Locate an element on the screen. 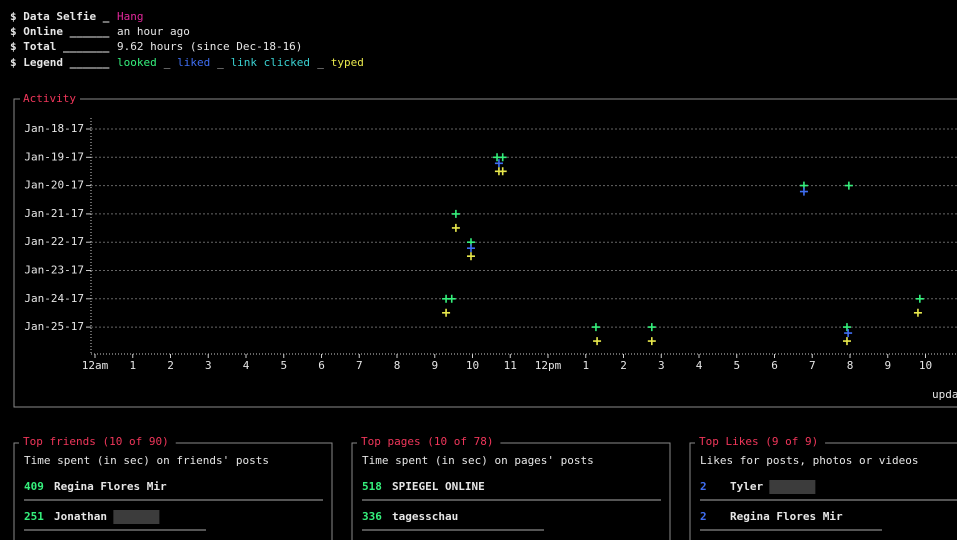 The image size is (957, 540). header-label: $ Legend ______ is located at coordinates (60, 62).